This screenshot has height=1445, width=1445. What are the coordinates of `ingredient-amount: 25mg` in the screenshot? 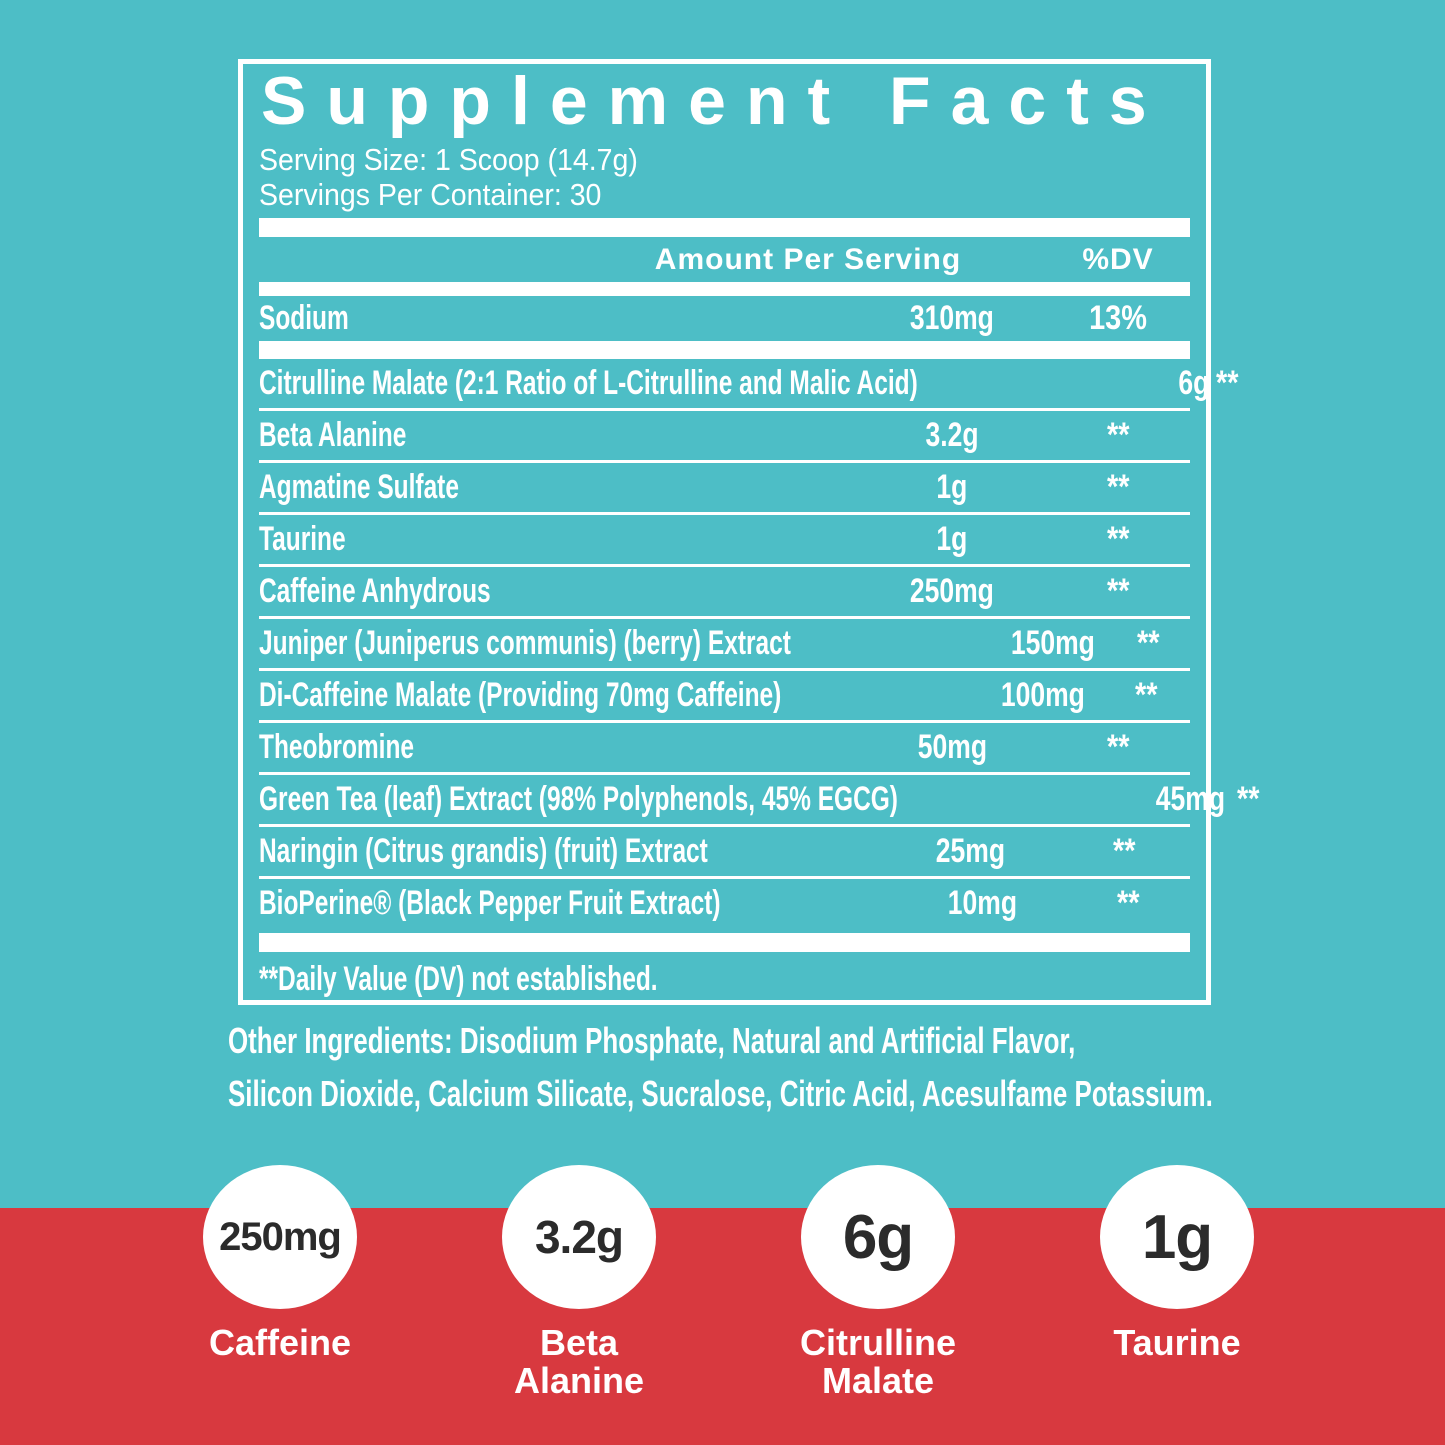 It's located at (970, 851).